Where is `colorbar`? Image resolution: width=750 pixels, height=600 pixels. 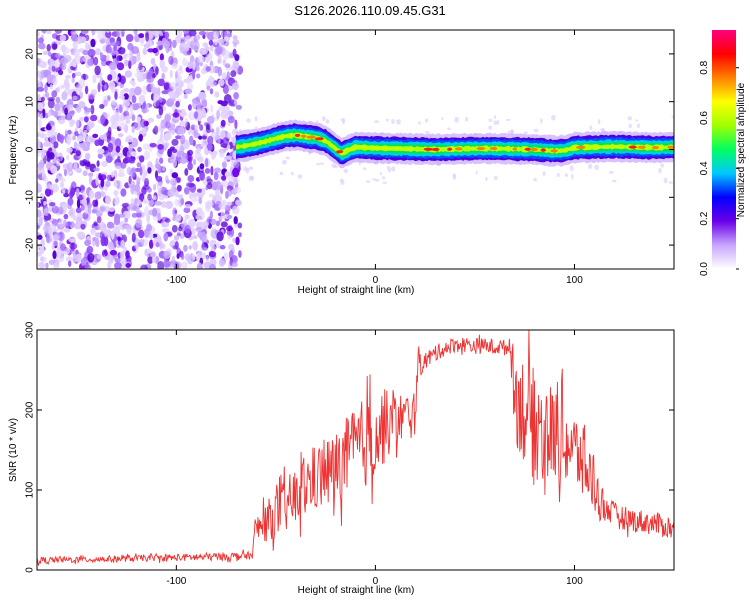 colorbar is located at coordinates (724, 149).